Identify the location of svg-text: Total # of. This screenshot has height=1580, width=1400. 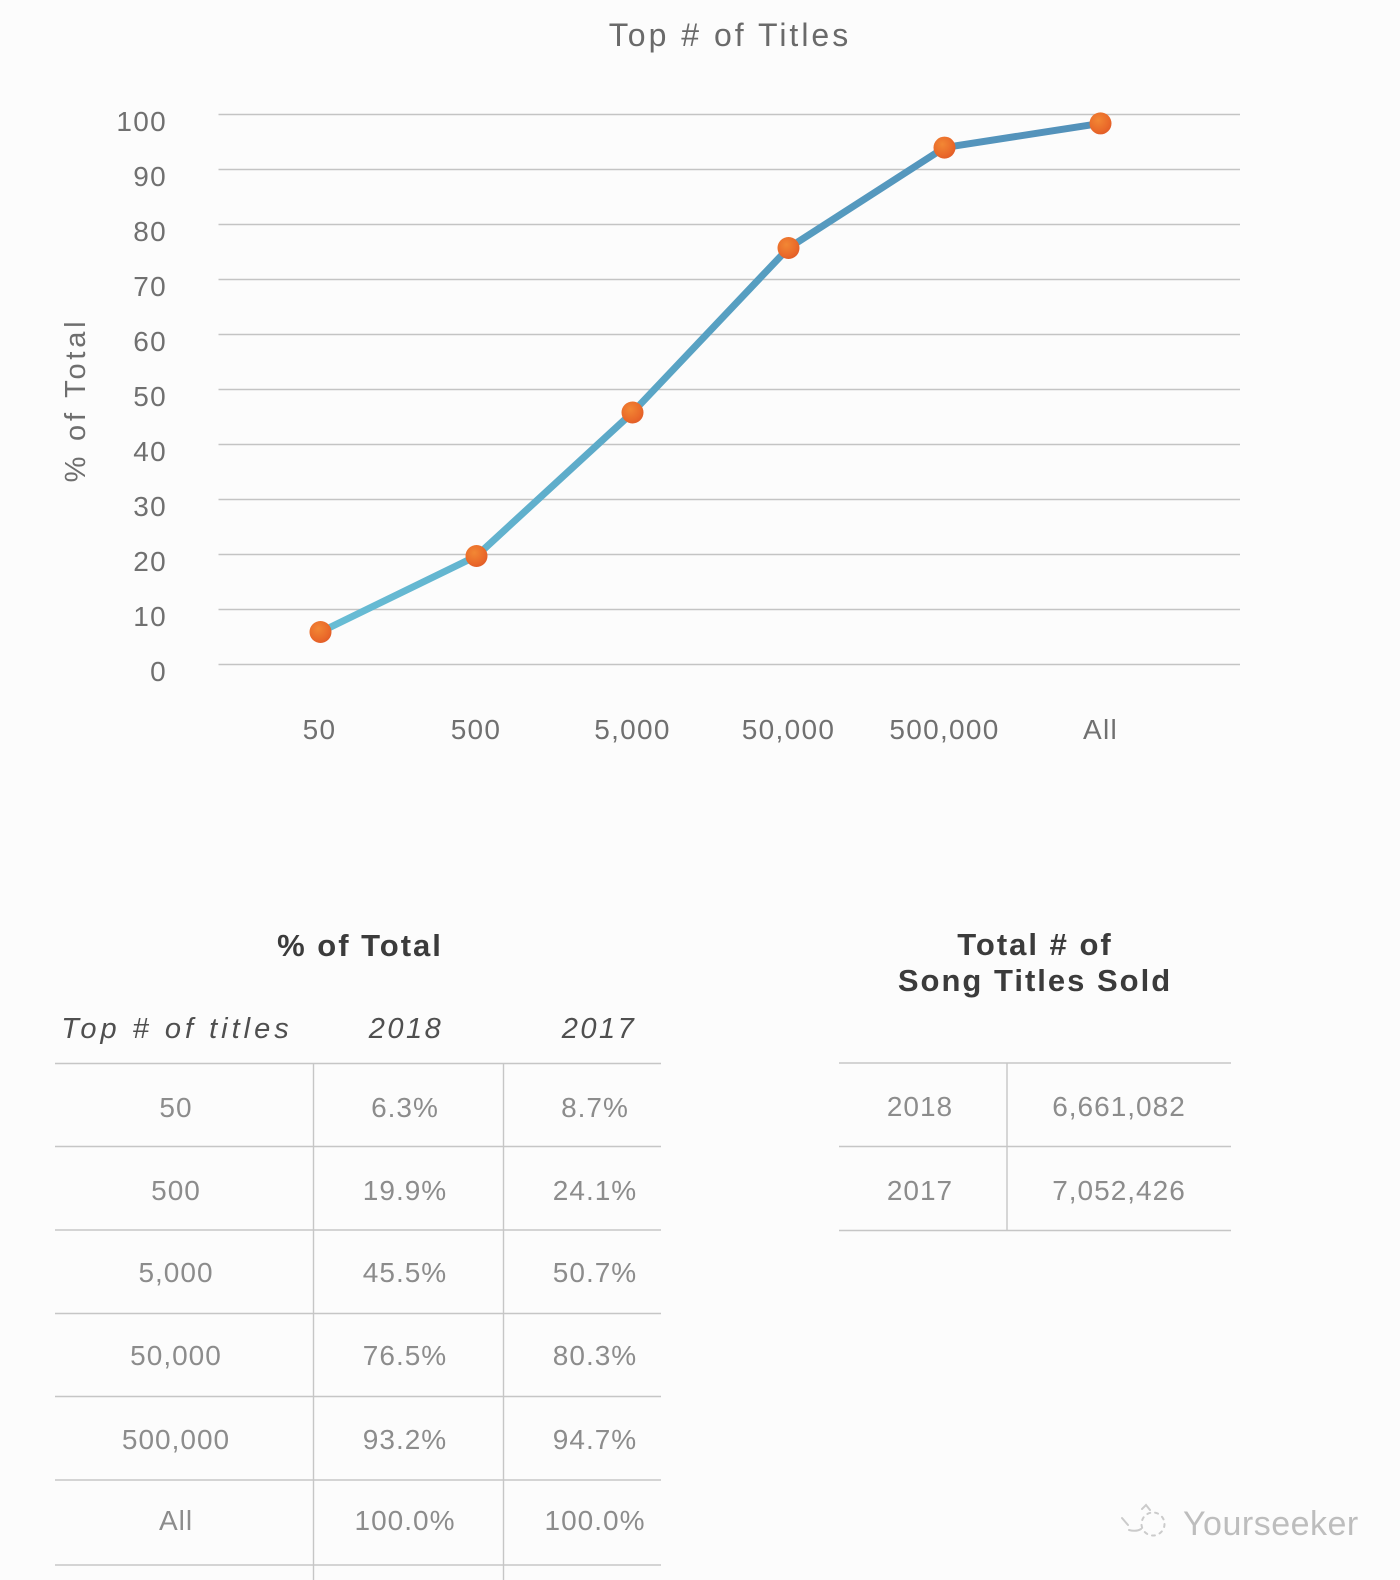
(1034, 944).